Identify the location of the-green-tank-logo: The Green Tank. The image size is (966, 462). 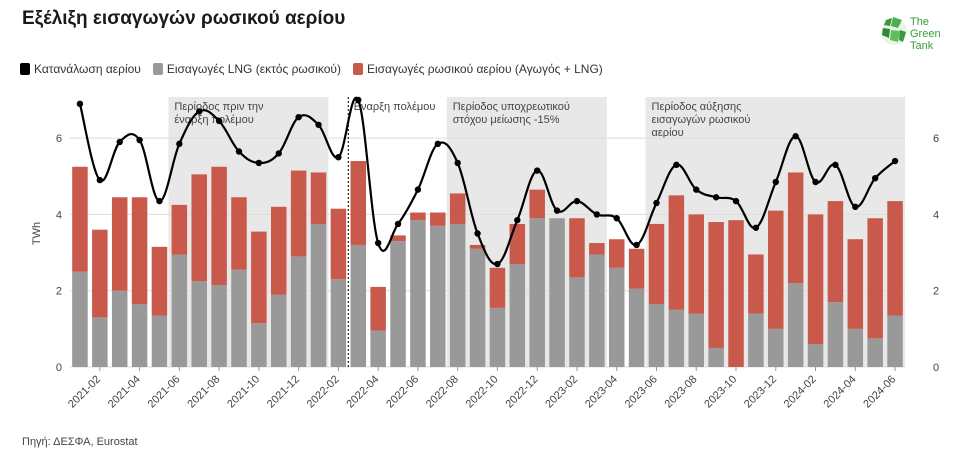
(920, 32).